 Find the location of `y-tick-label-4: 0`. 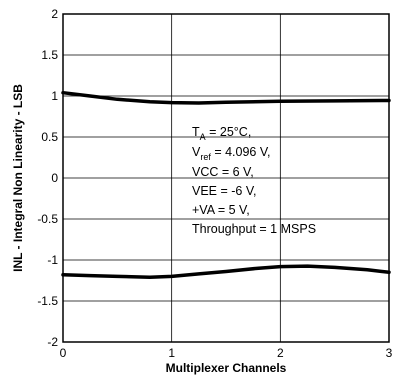

y-tick-label-4: 0 is located at coordinates (54, 178).